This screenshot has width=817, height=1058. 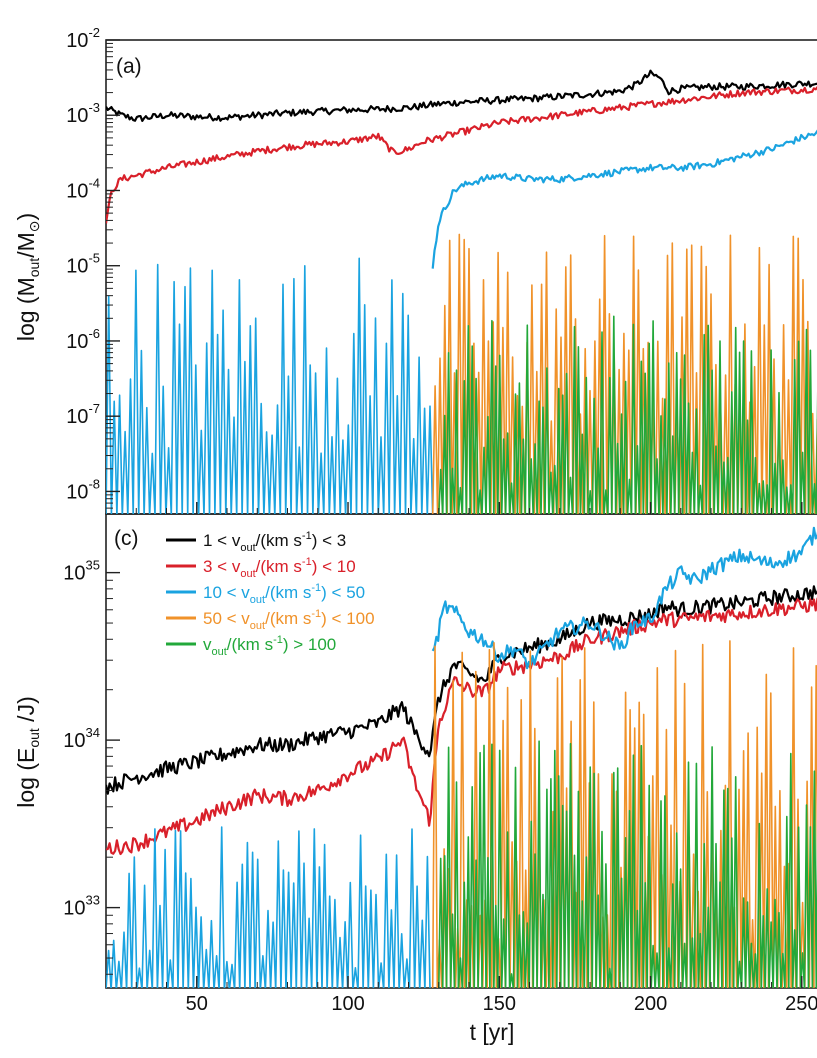 What do you see at coordinates (83, 489) in the screenshot?
I see `y-tick-label: 10⁻⁸` at bounding box center [83, 489].